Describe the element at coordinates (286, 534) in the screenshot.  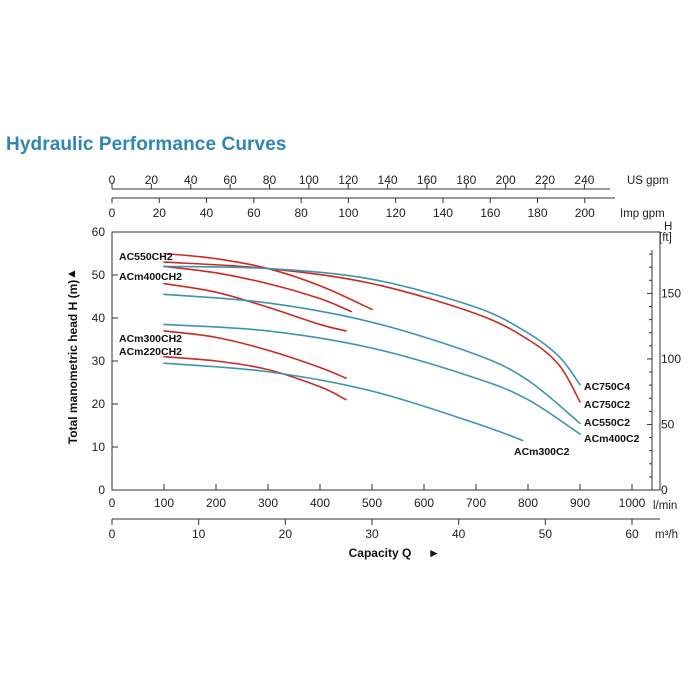
I see `m3h-tick-label: 20` at that location.